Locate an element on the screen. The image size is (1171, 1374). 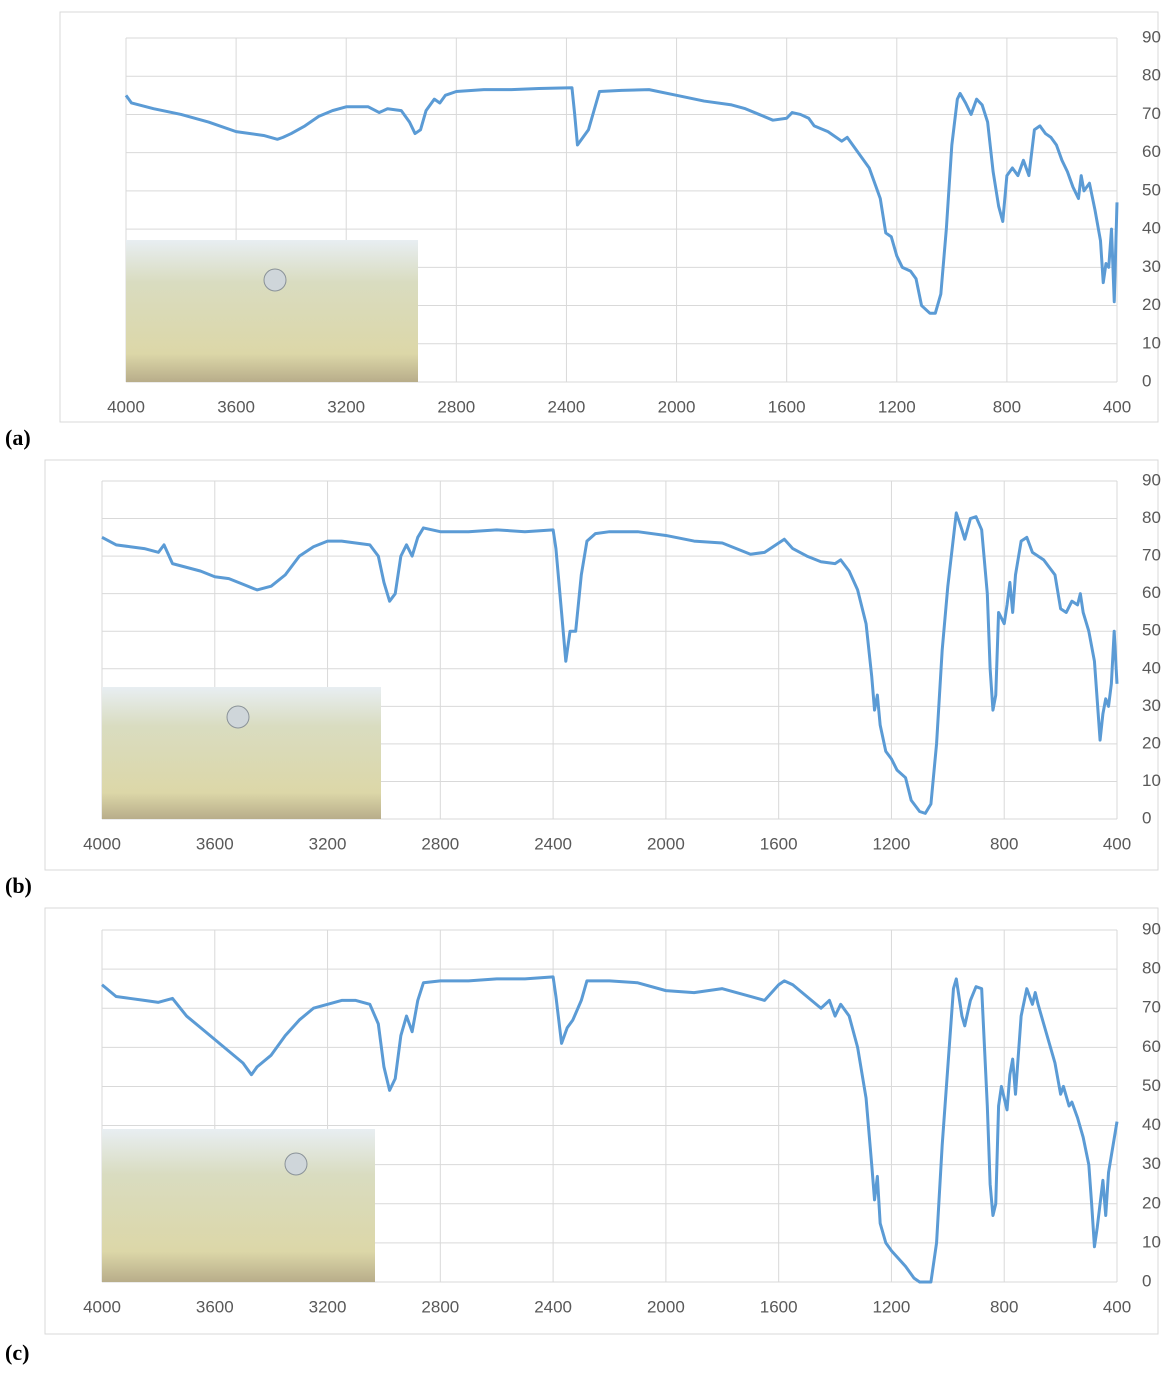
panel-label: (a) is located at coordinates (18, 437).